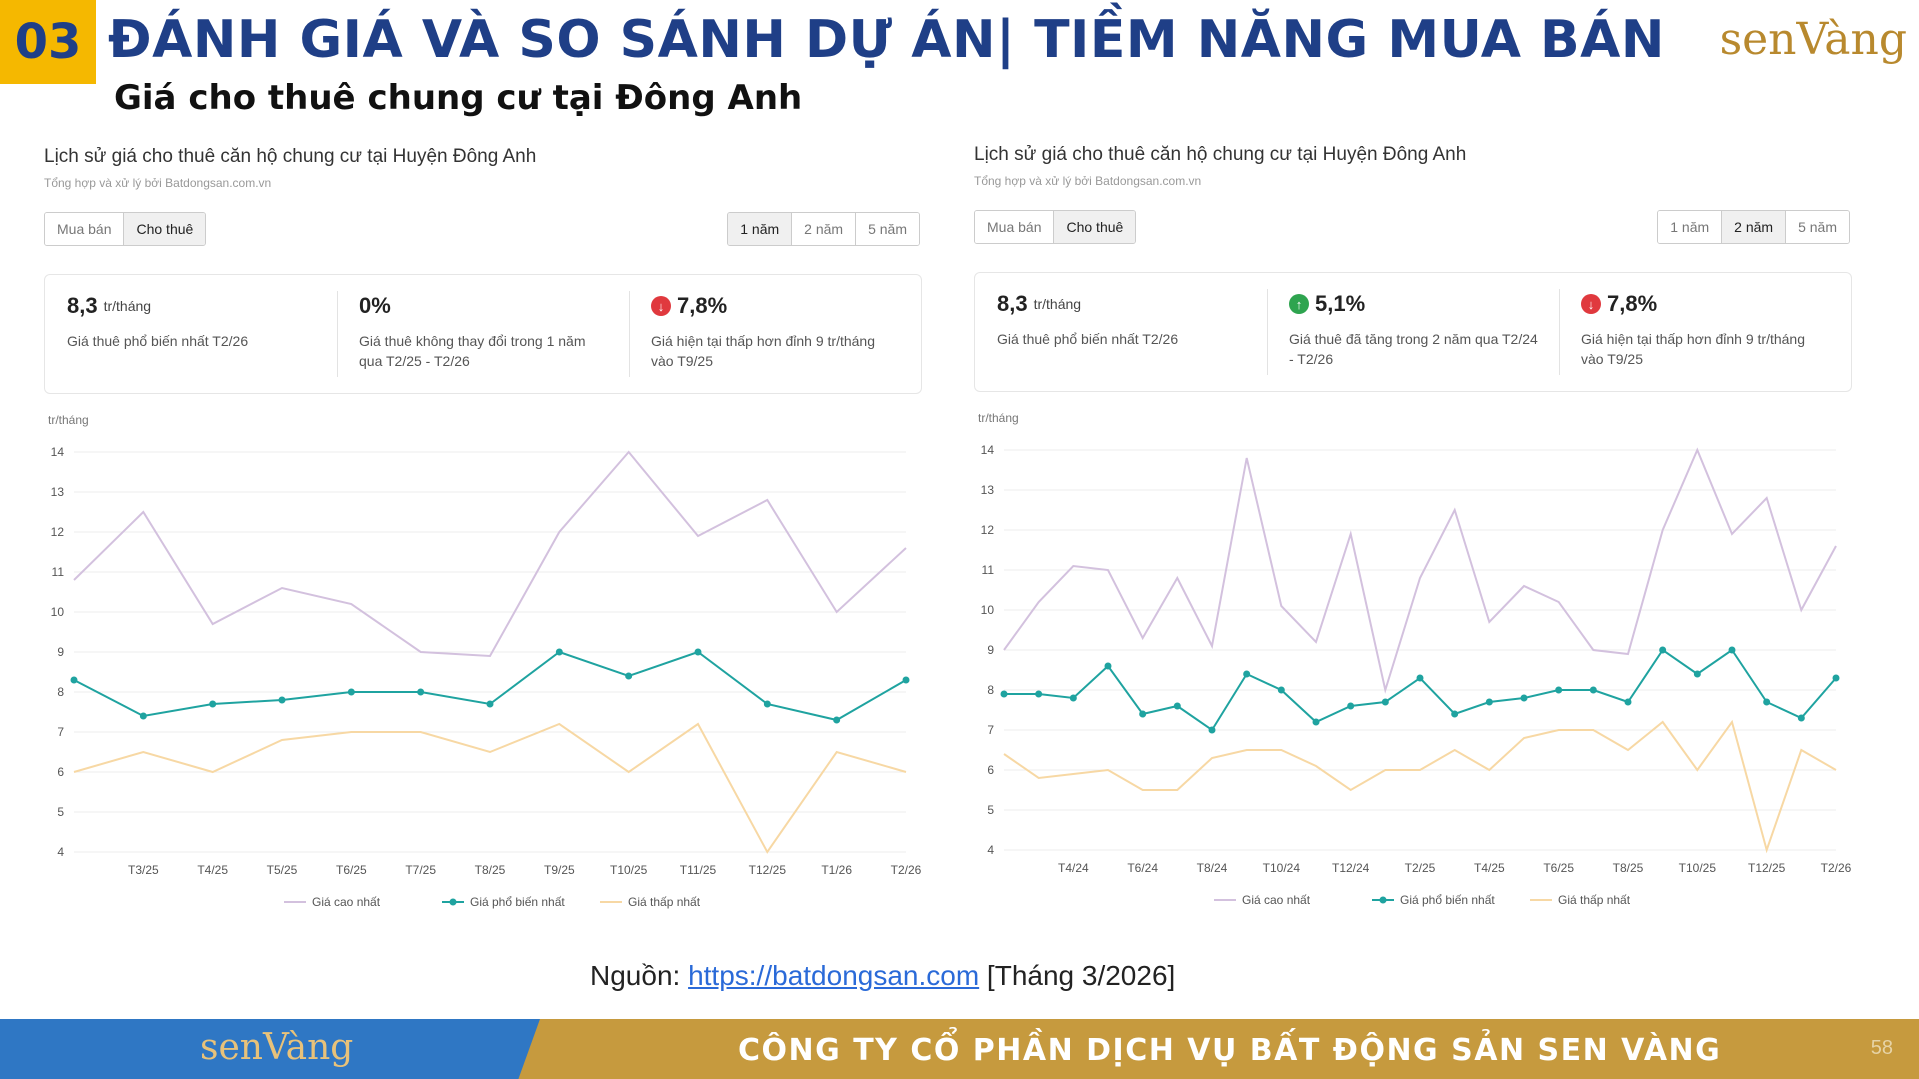 The height and width of the screenshot is (1079, 1919). Describe the element at coordinates (60, 852) in the screenshot. I see `y-tick-label: 4` at that location.